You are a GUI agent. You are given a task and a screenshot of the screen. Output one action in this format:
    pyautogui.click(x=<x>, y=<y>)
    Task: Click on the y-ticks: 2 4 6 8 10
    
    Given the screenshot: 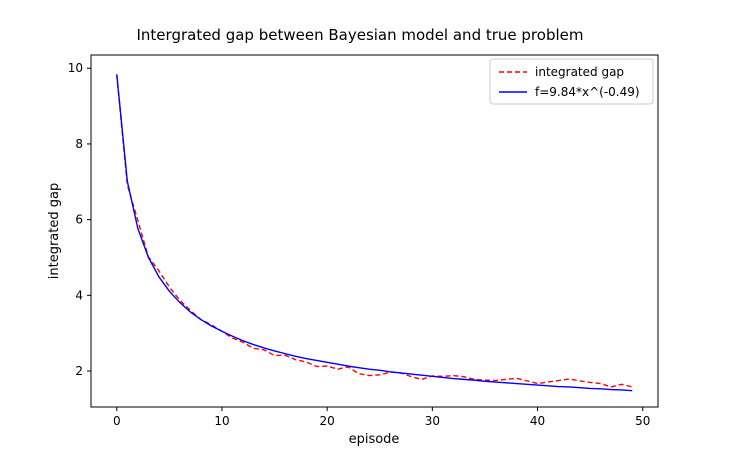 What is the action you would take?
    pyautogui.click(x=79, y=219)
    